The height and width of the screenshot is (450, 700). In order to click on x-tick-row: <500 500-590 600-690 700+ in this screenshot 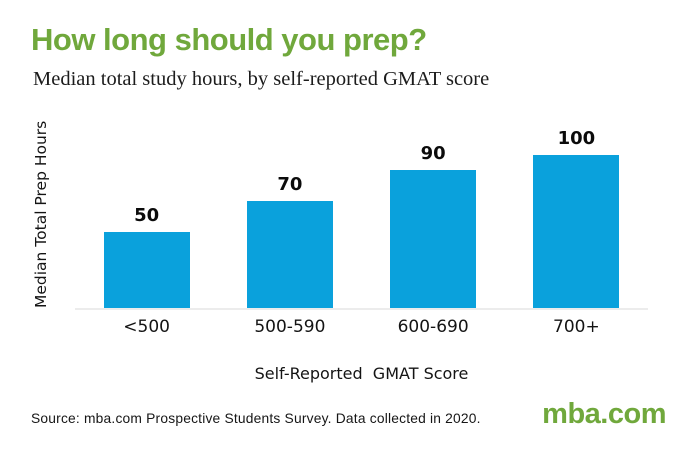, I will do `click(361, 327)`.